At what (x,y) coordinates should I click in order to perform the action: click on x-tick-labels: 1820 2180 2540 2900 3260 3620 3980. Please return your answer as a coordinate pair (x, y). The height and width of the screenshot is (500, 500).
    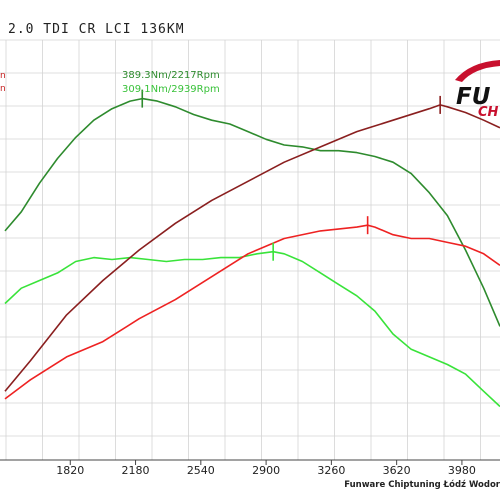
    Looking at the image, I should click on (266, 468).